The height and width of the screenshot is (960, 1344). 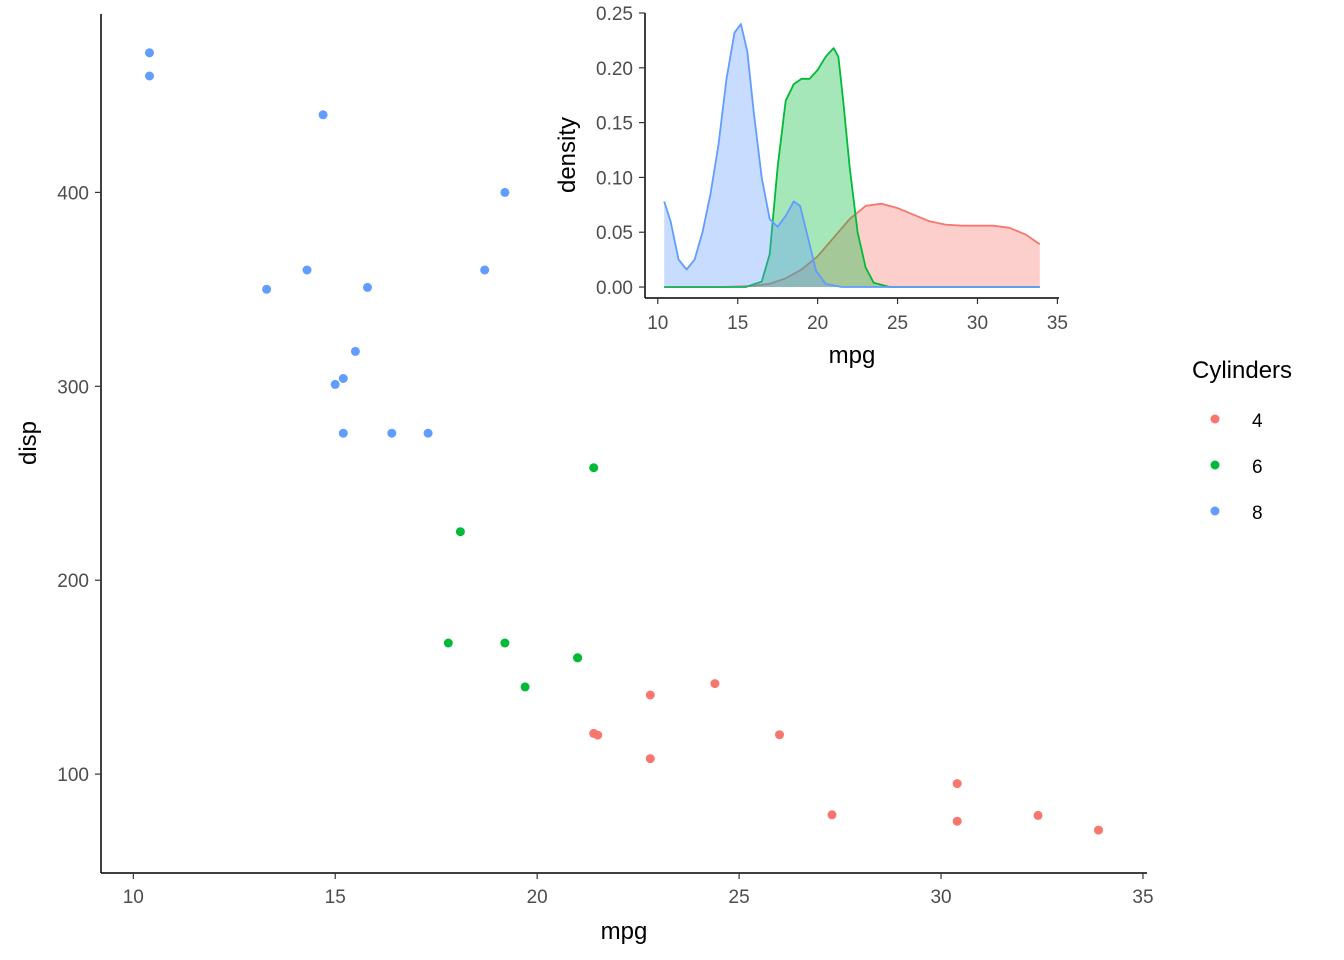 What do you see at coordinates (897, 323) in the screenshot?
I see `inset-x-tick-label: 25` at bounding box center [897, 323].